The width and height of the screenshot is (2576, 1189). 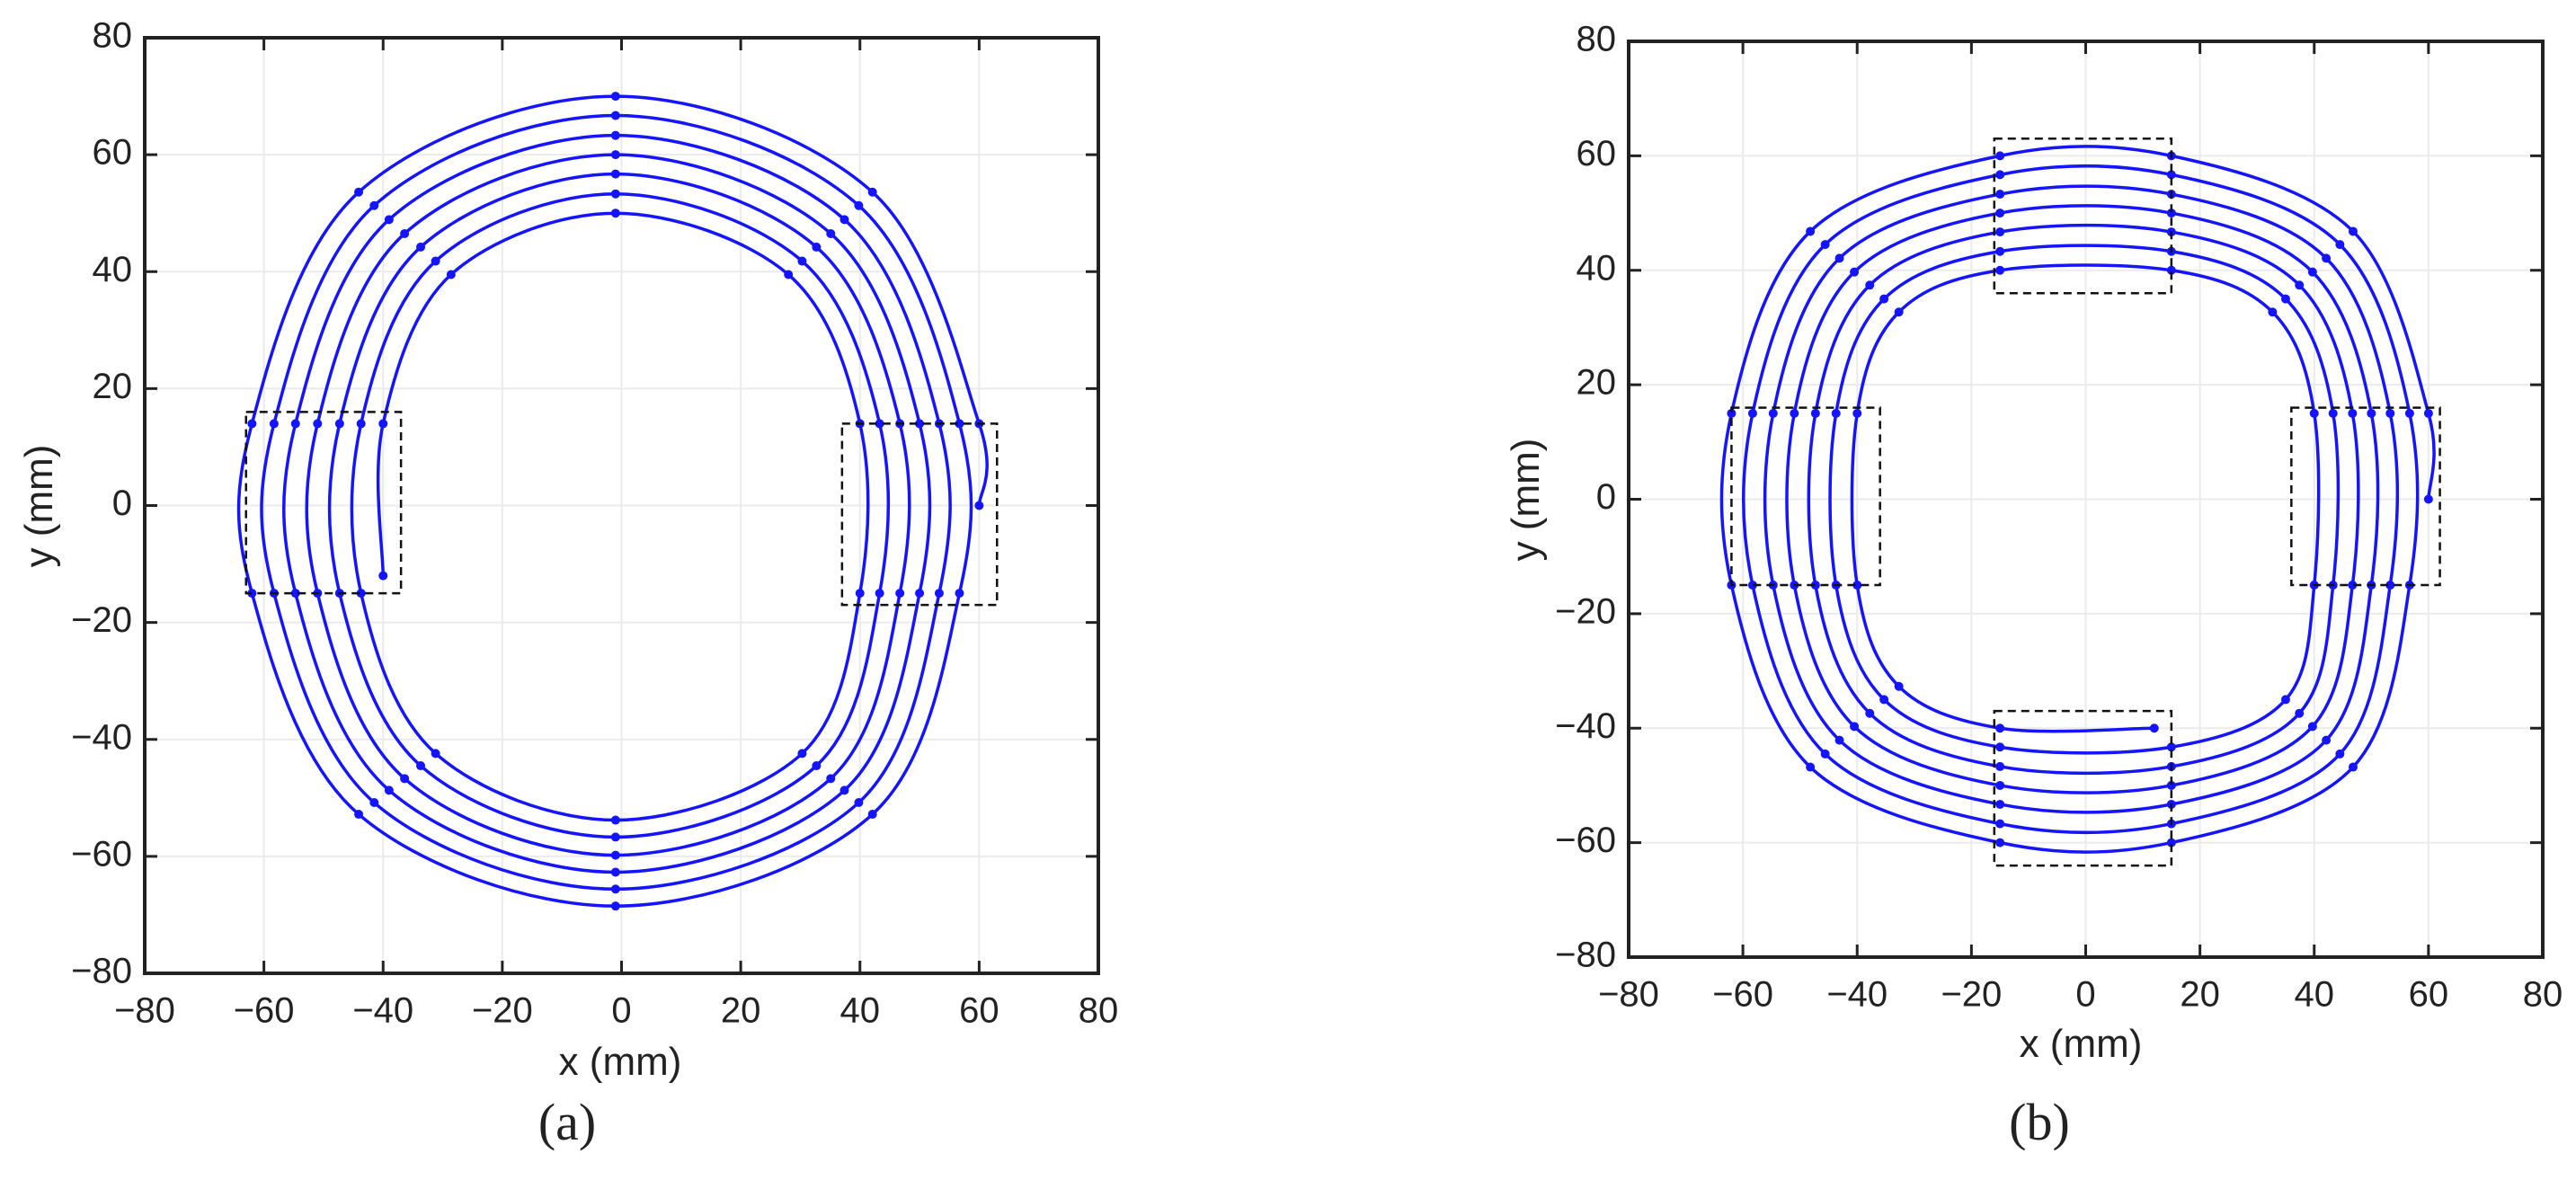 I want to click on y-axis-label: y (mm), so click(x=39, y=506).